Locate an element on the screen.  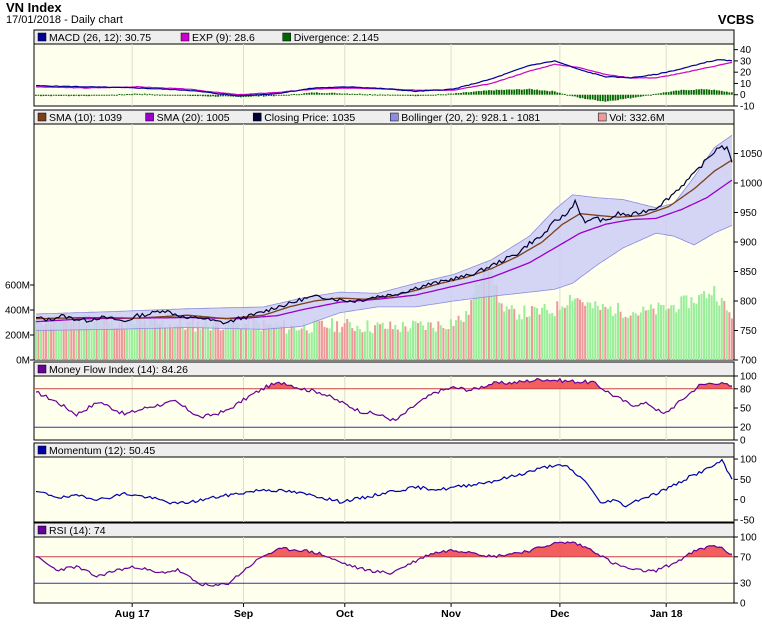
y-tick-label: 20 is located at coordinates (746, 73).